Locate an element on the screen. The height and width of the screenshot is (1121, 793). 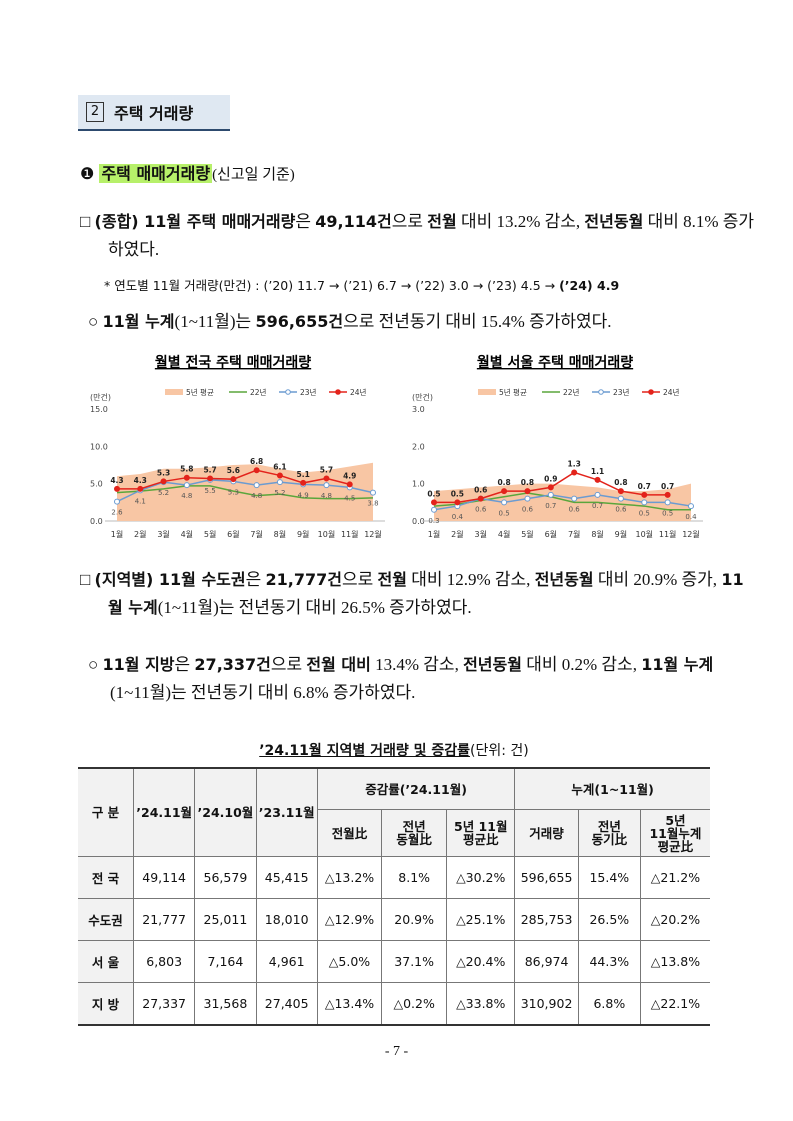
header-cell: ’24.11월 is located at coordinates (164, 812).